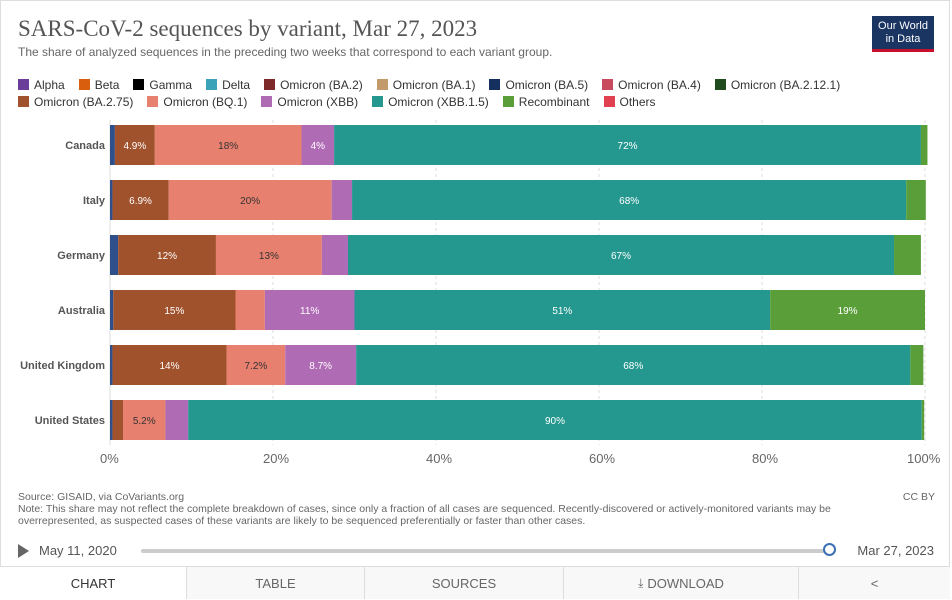 The image size is (952, 600). I want to click on tab-chart-label: CHART, so click(93, 583).